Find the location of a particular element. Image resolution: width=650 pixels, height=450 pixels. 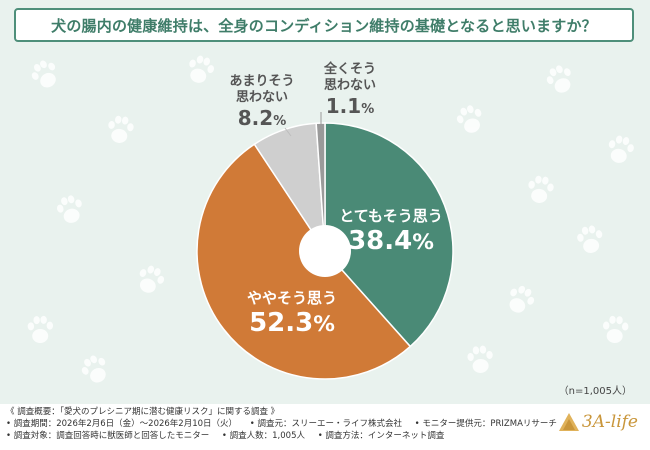

label-slice-2-line2: 思わない is located at coordinates (261, 97).